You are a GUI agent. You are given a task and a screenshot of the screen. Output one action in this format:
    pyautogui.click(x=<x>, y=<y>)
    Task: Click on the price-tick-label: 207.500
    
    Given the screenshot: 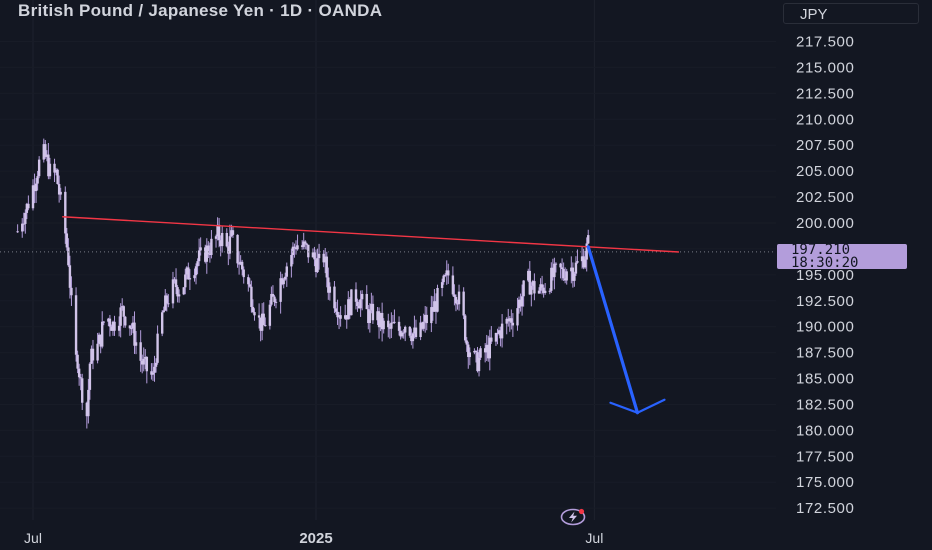 What is the action you would take?
    pyautogui.click(x=825, y=145)
    